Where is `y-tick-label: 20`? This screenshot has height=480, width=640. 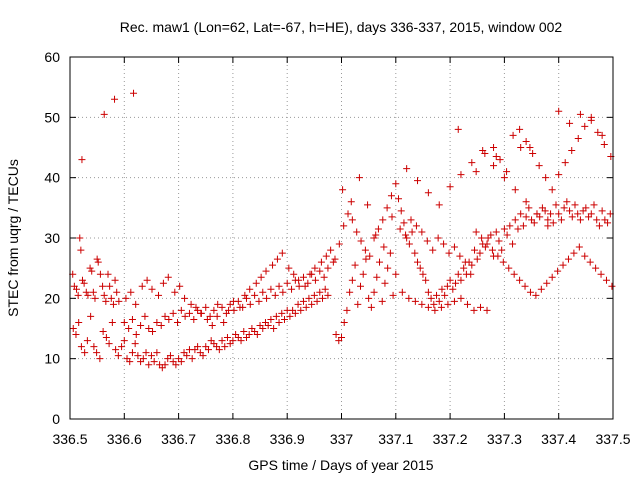 y-tick-label: 20 is located at coordinates (52, 298).